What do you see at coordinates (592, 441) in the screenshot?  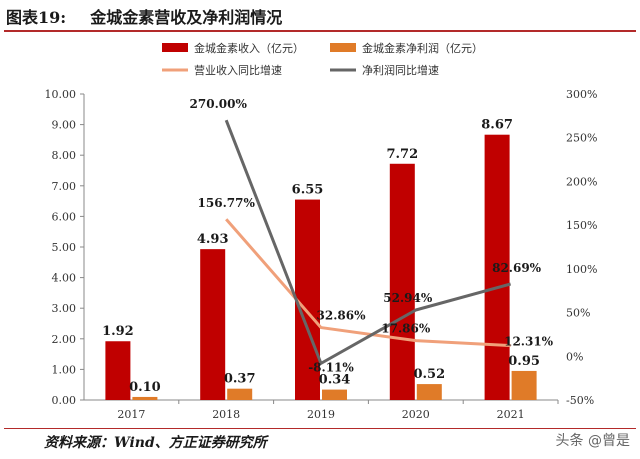 I see `watermark: 头条 @曾是` at bounding box center [592, 441].